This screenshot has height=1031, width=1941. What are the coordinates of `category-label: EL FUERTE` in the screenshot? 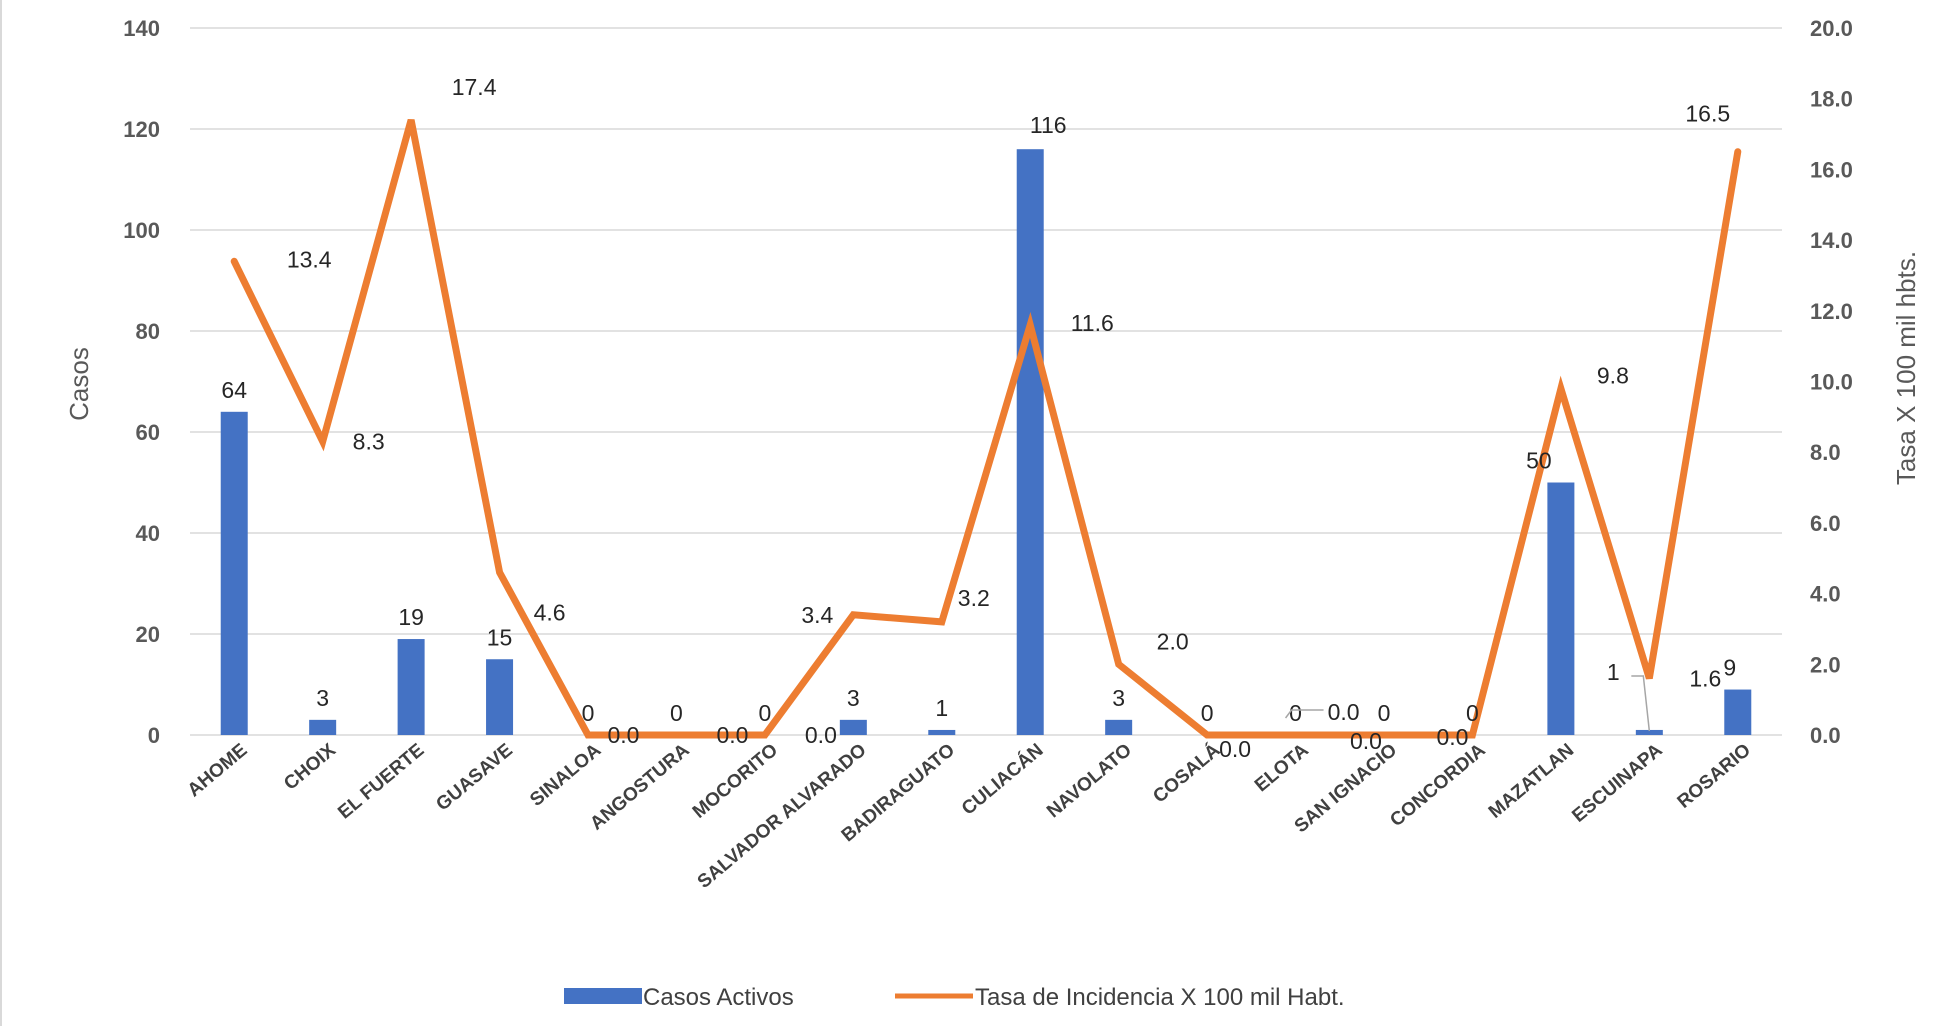 It's located at (381, 782).